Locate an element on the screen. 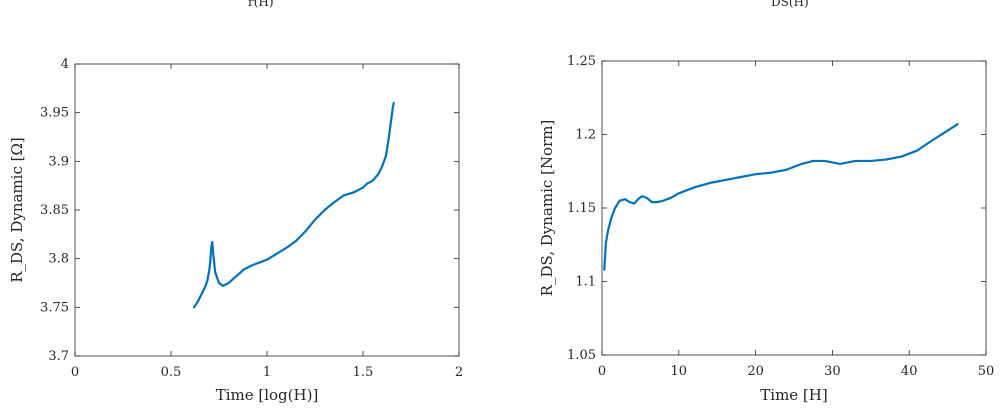 This screenshot has width=1000, height=419. chart-left-series-line is located at coordinates (293, 205).